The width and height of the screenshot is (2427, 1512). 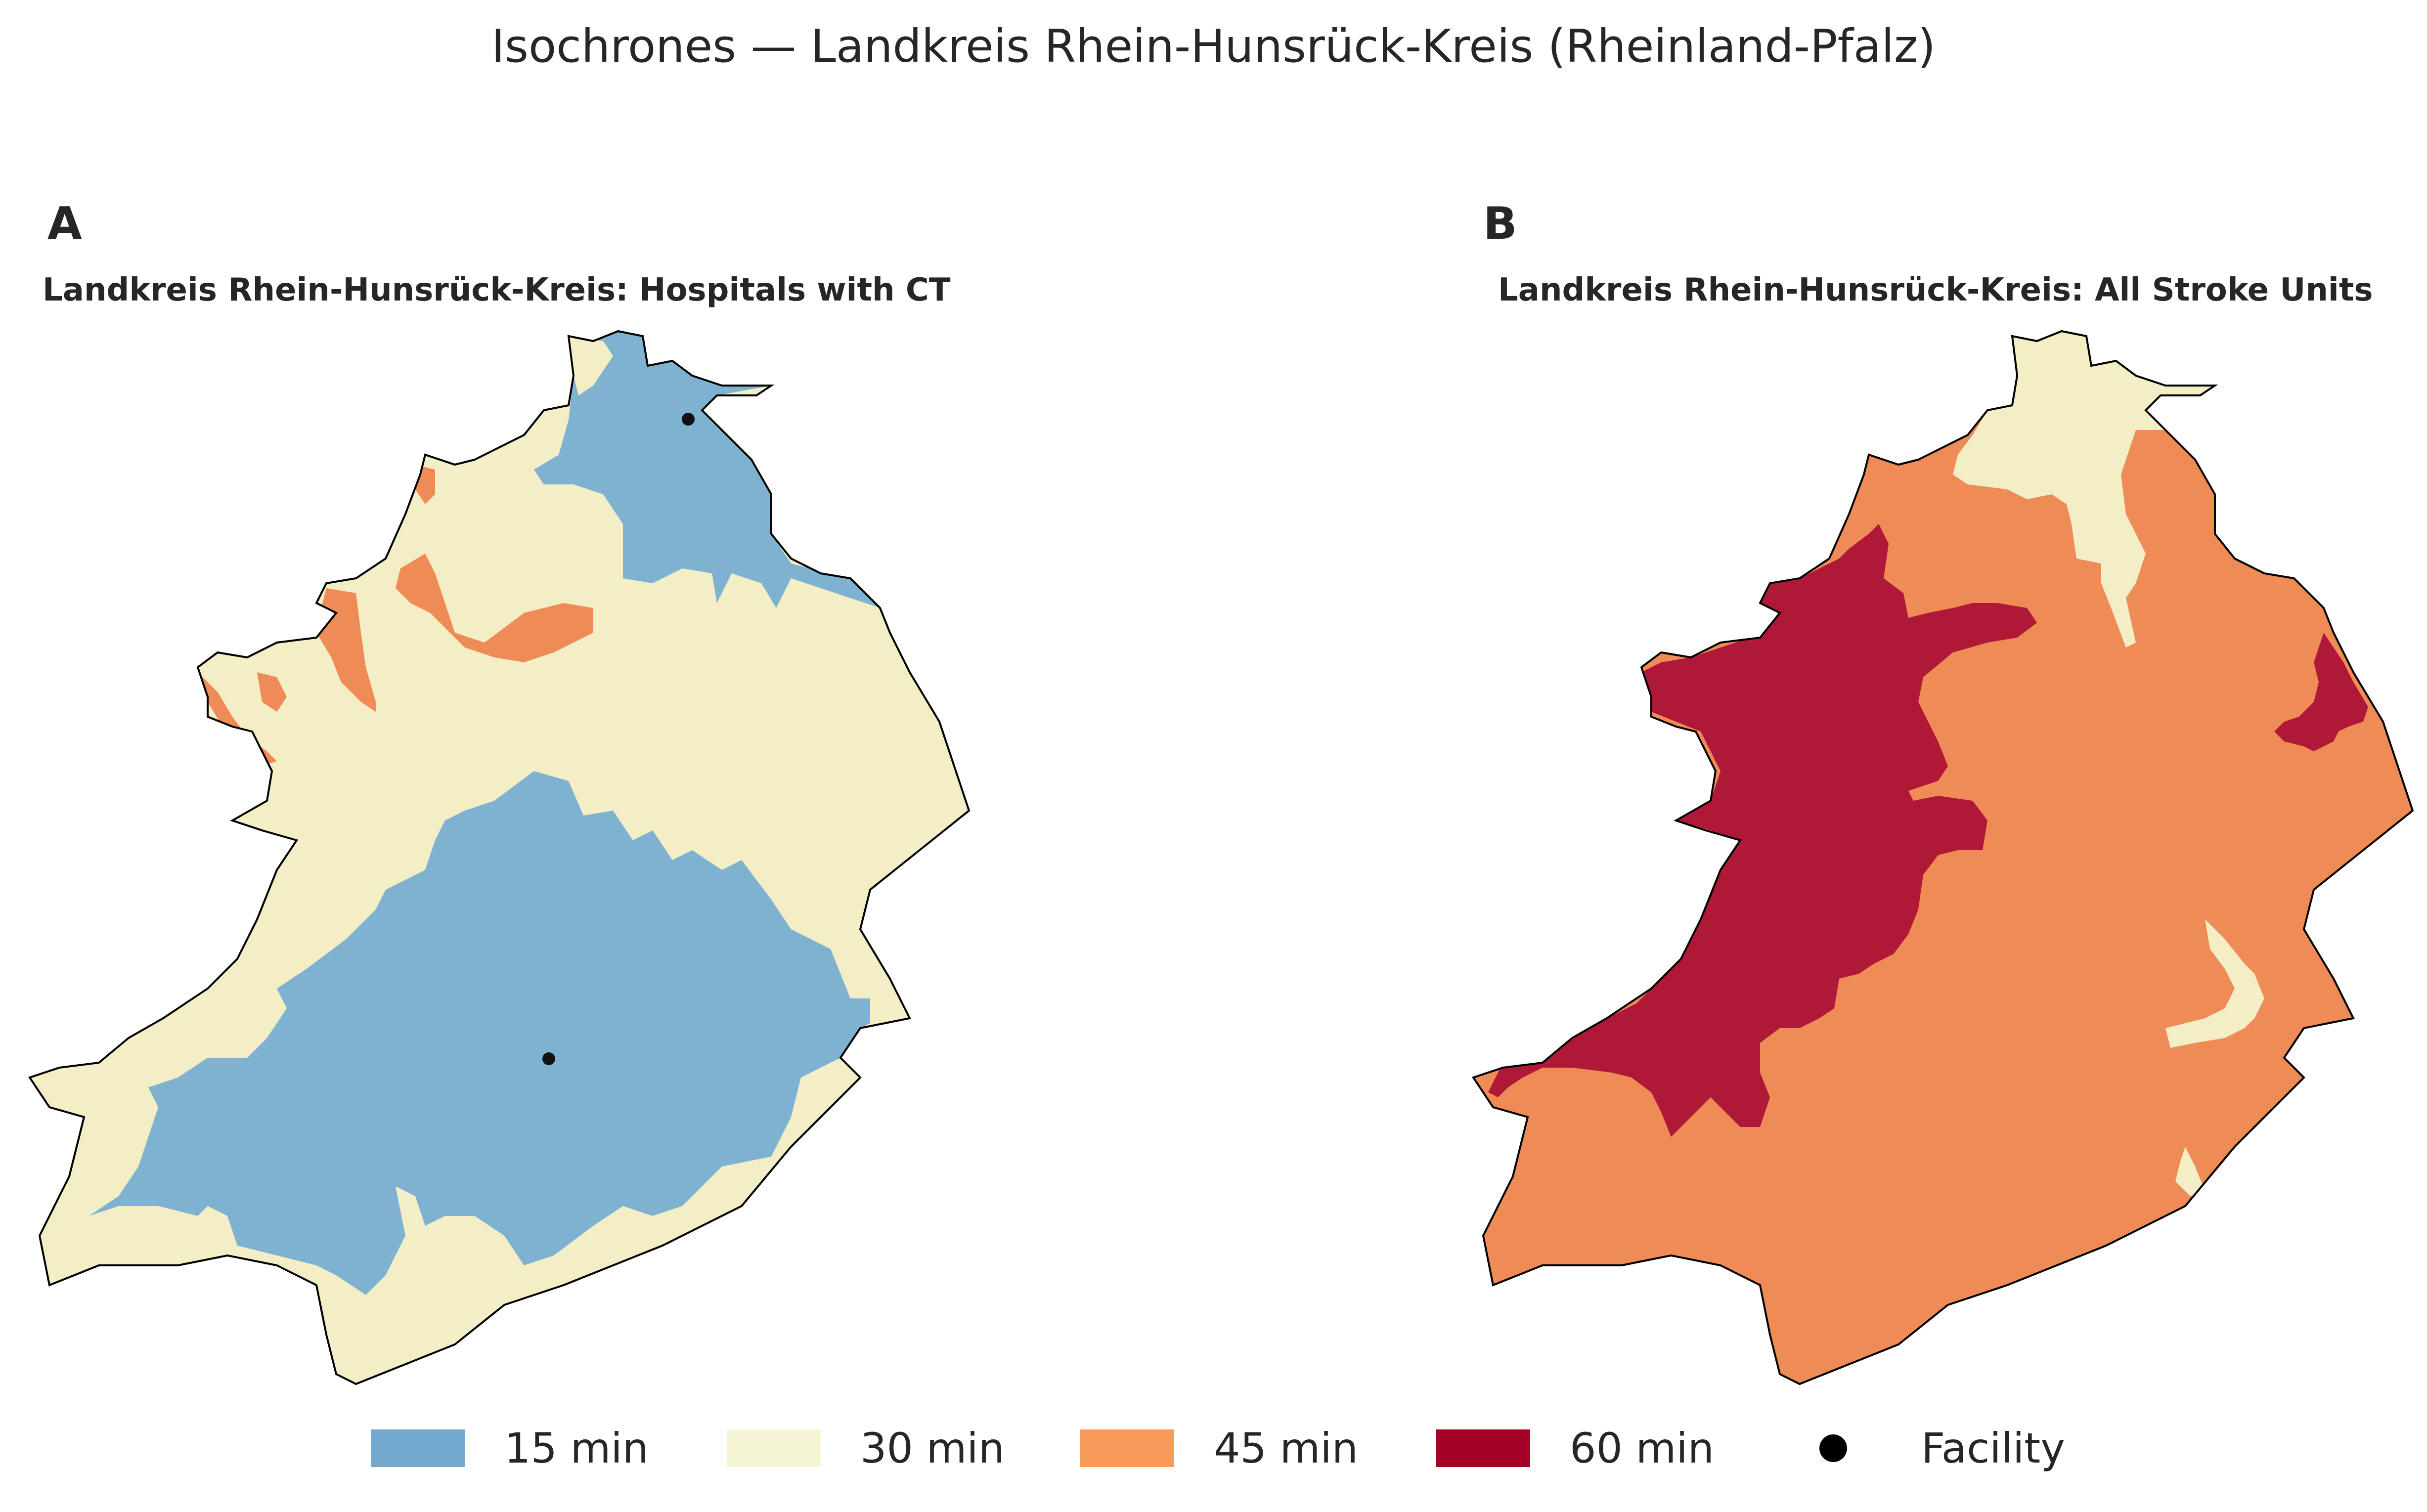 I want to click on legend-item-60min: 60 min, so click(x=1575, y=1449).